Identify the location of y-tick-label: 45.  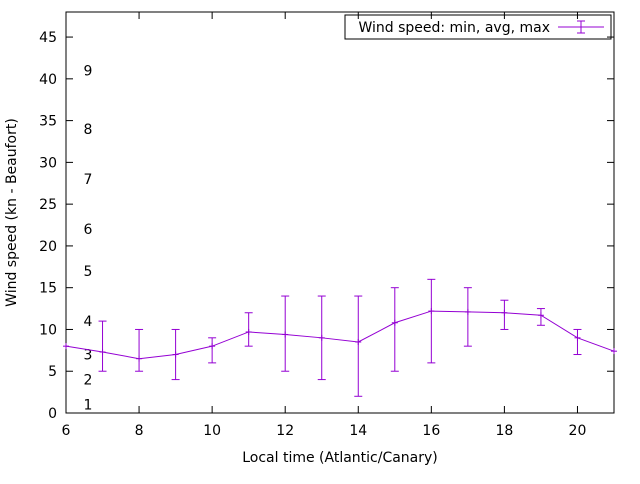
(48, 38).